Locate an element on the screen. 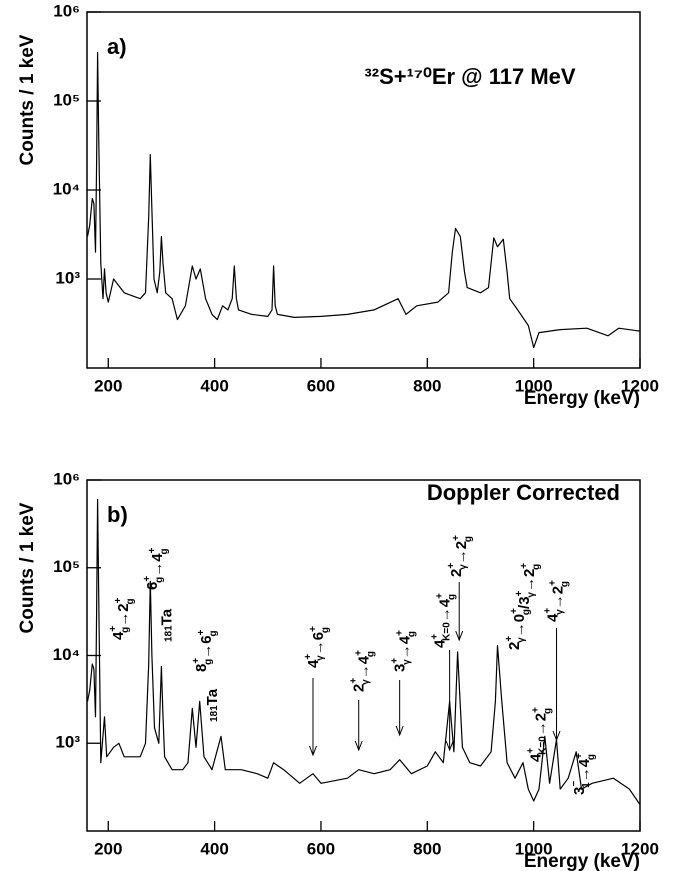 This screenshot has width=686, height=871. transition-label: 4+γ→2+g is located at coordinates (557, 601).